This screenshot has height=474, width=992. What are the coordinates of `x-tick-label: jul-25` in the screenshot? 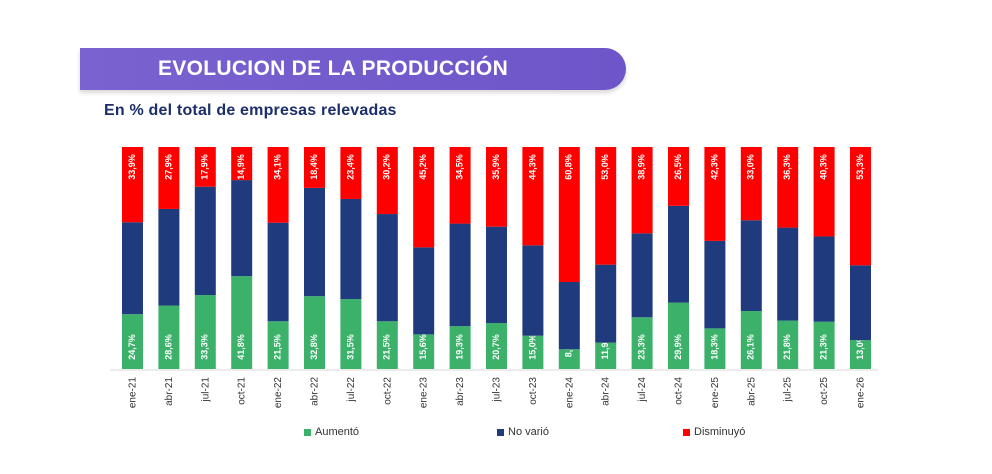 It's located at (788, 390).